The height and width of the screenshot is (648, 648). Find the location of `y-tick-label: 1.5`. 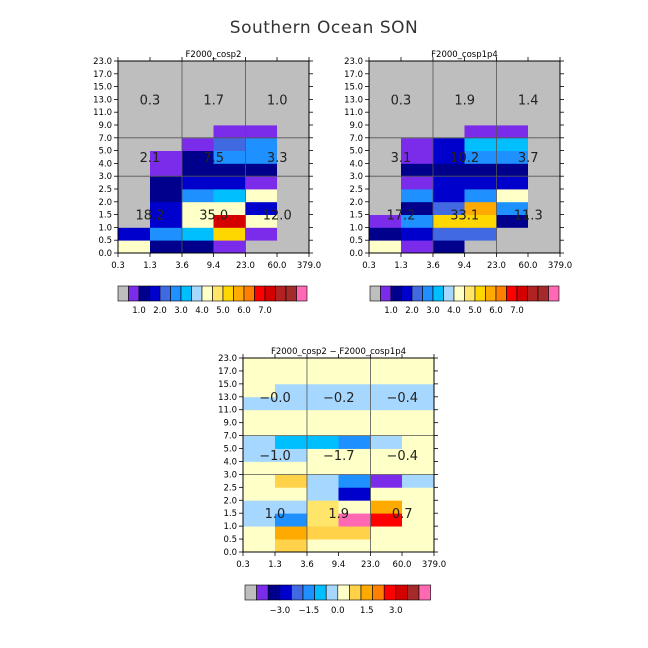

y-tick-label: 1.5 is located at coordinates (105, 216).